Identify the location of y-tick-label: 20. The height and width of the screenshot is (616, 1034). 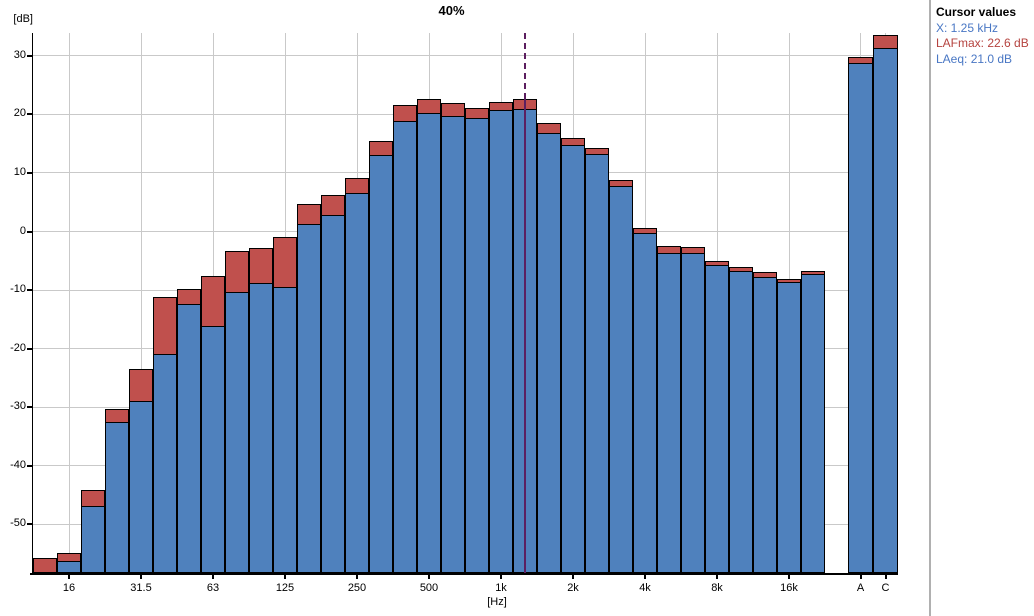
(19, 113).